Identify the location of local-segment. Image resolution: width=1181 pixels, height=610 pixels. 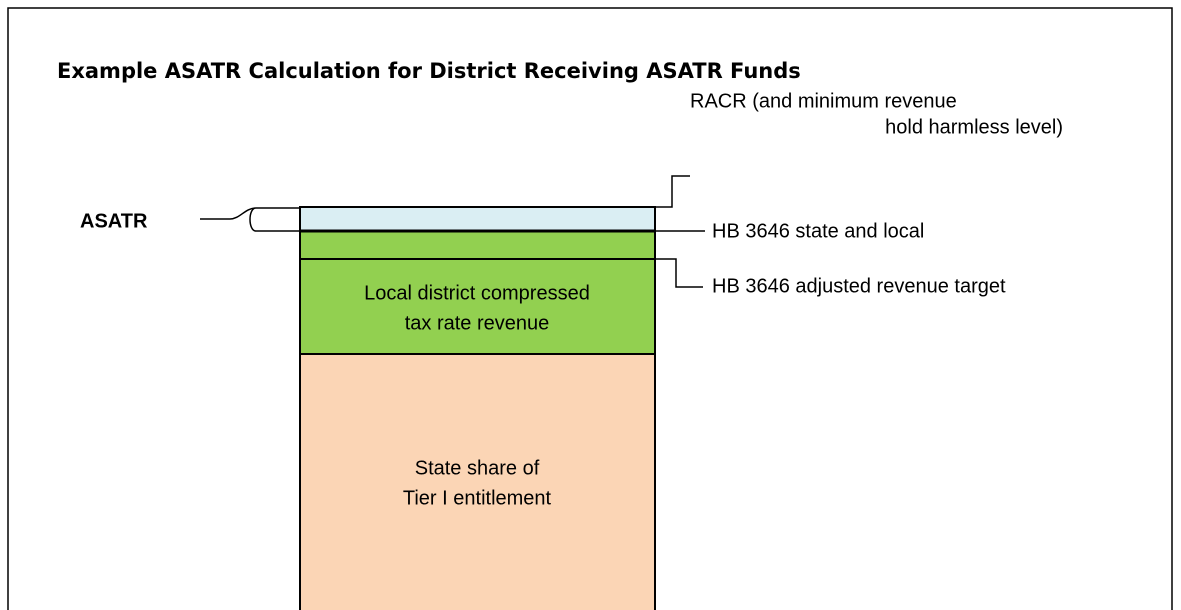
(477, 306).